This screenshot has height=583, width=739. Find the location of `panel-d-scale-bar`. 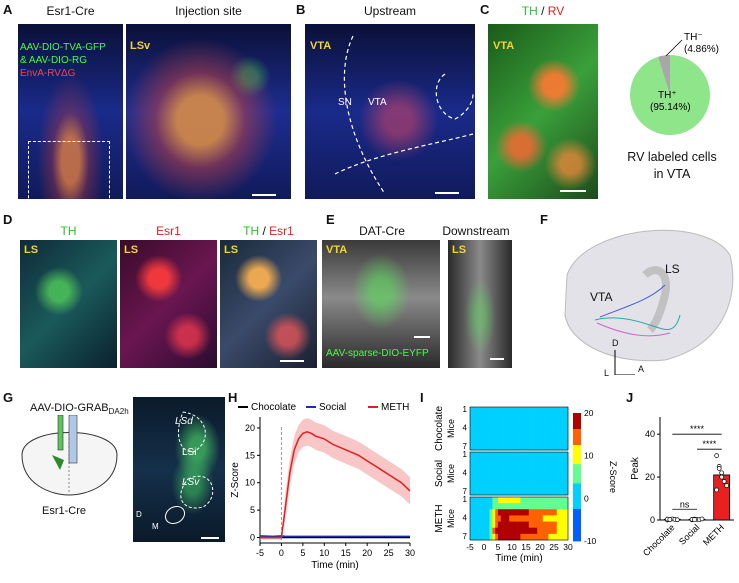

panel-d-scale-bar is located at coordinates (292, 361).